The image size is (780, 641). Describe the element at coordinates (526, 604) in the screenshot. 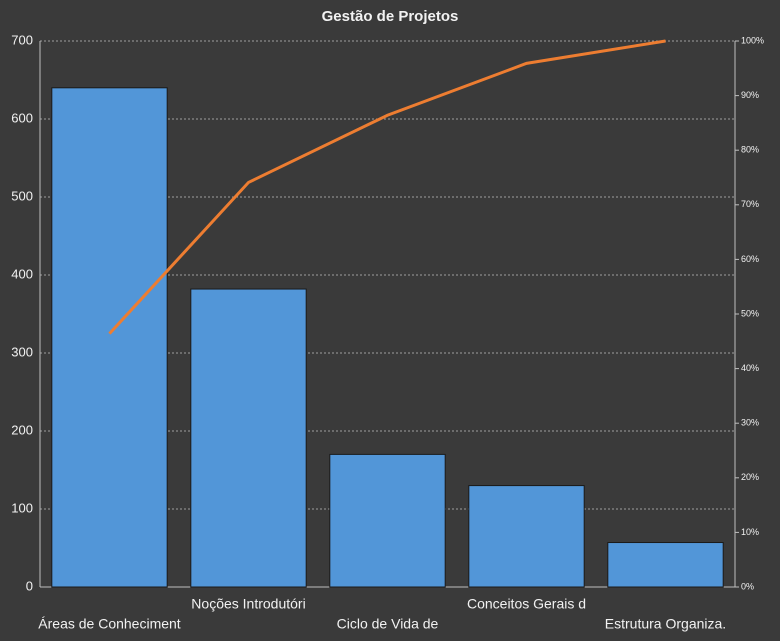

I see `x-tick-label: Conceitos Gerais d` at that location.